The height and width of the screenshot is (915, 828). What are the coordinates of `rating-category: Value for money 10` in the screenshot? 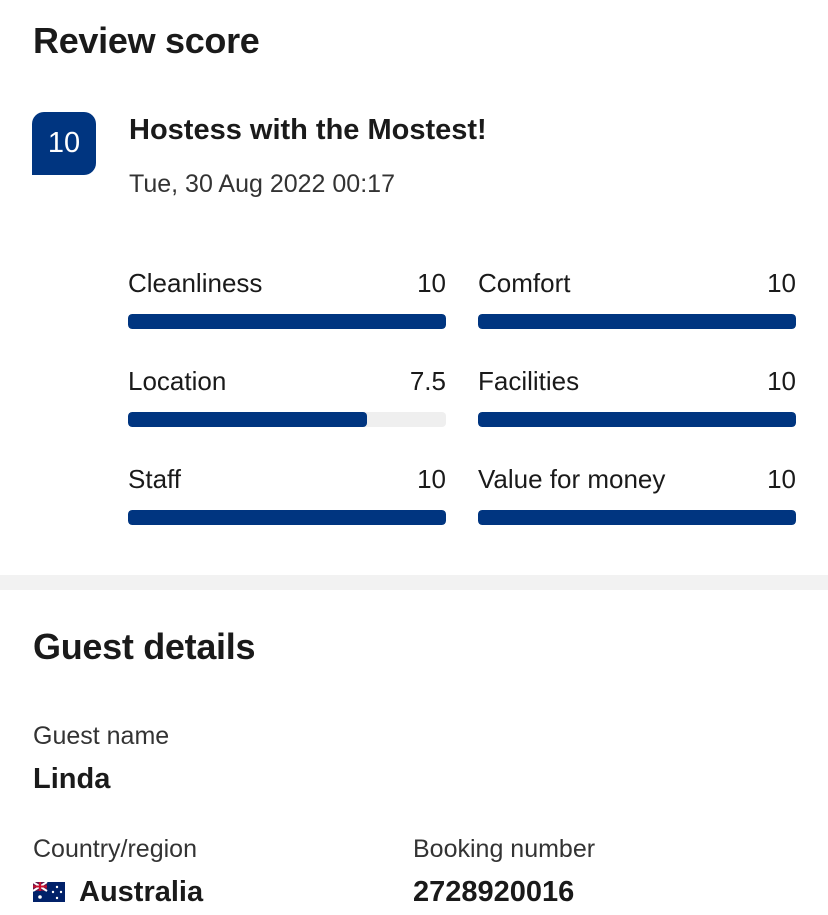 It's located at (637, 499).